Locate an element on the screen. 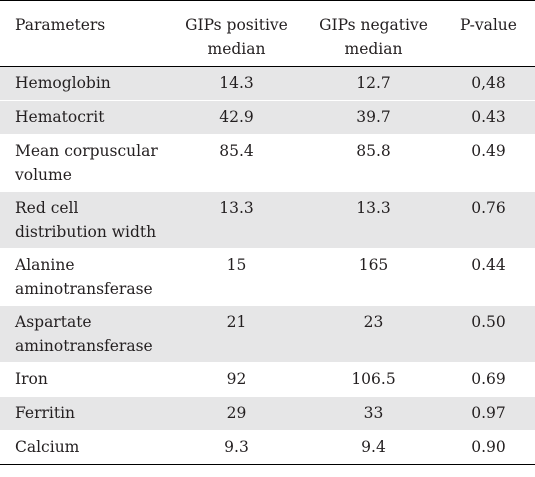  cell-positive-median: 42.9 is located at coordinates (236, 117).